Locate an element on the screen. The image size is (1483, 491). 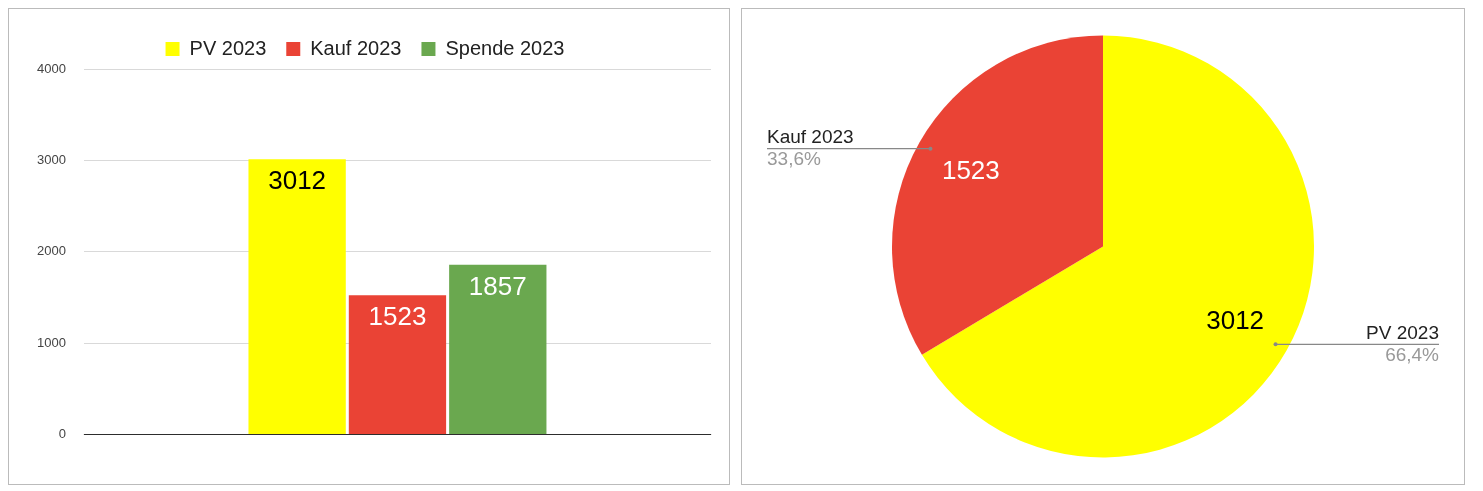
y-tick-label: 4000 is located at coordinates (51, 68).